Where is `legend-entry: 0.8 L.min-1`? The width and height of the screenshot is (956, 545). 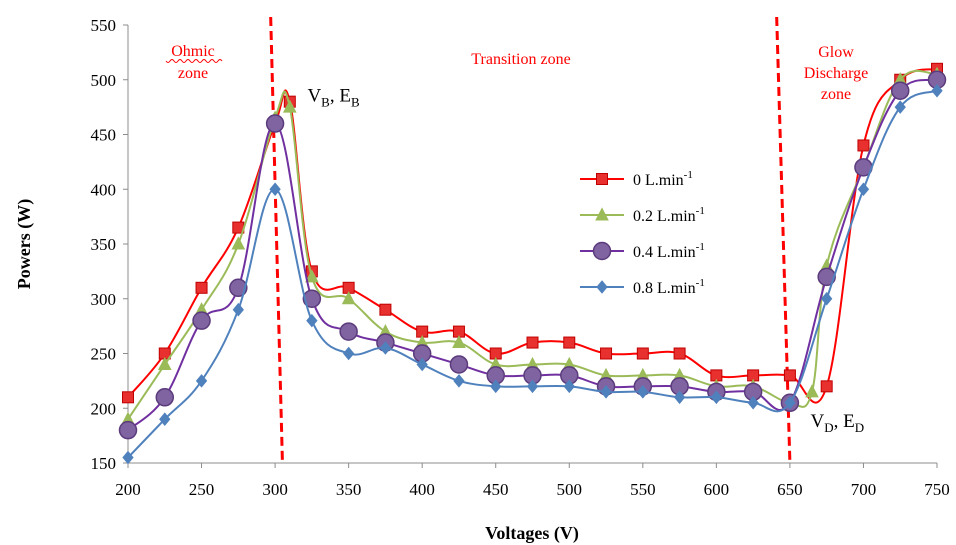 legend-entry: 0.8 L.min-1 is located at coordinates (642, 287).